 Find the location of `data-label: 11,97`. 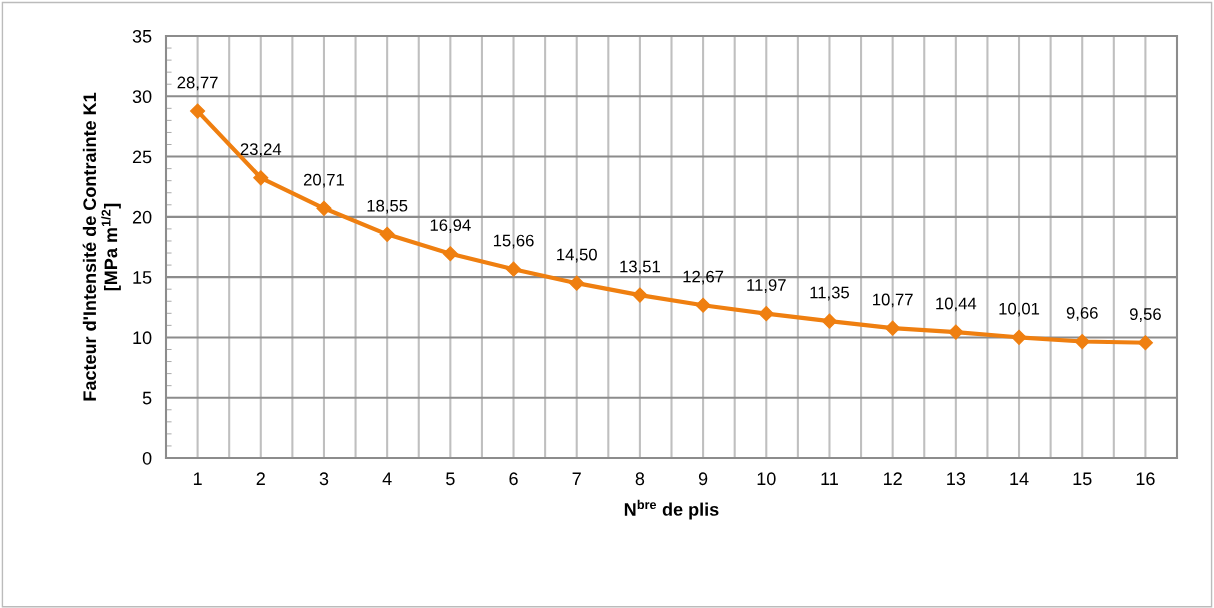

data-label: 11,97 is located at coordinates (766, 286).